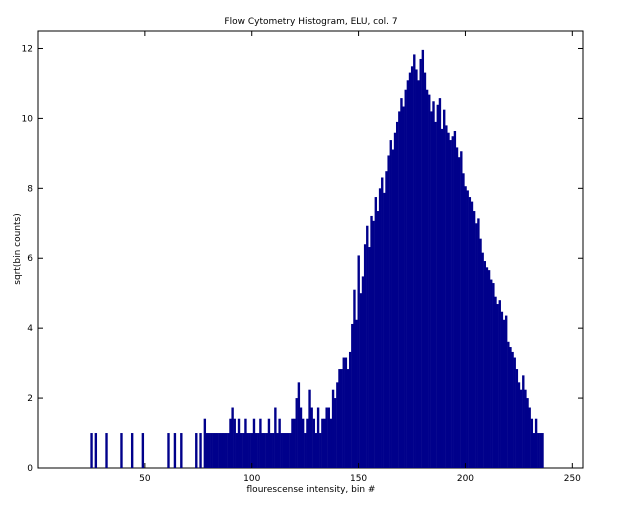 This screenshot has height=511, width=617. Describe the element at coordinates (465, 479) in the screenshot. I see `x-tick-label: 200` at that location.